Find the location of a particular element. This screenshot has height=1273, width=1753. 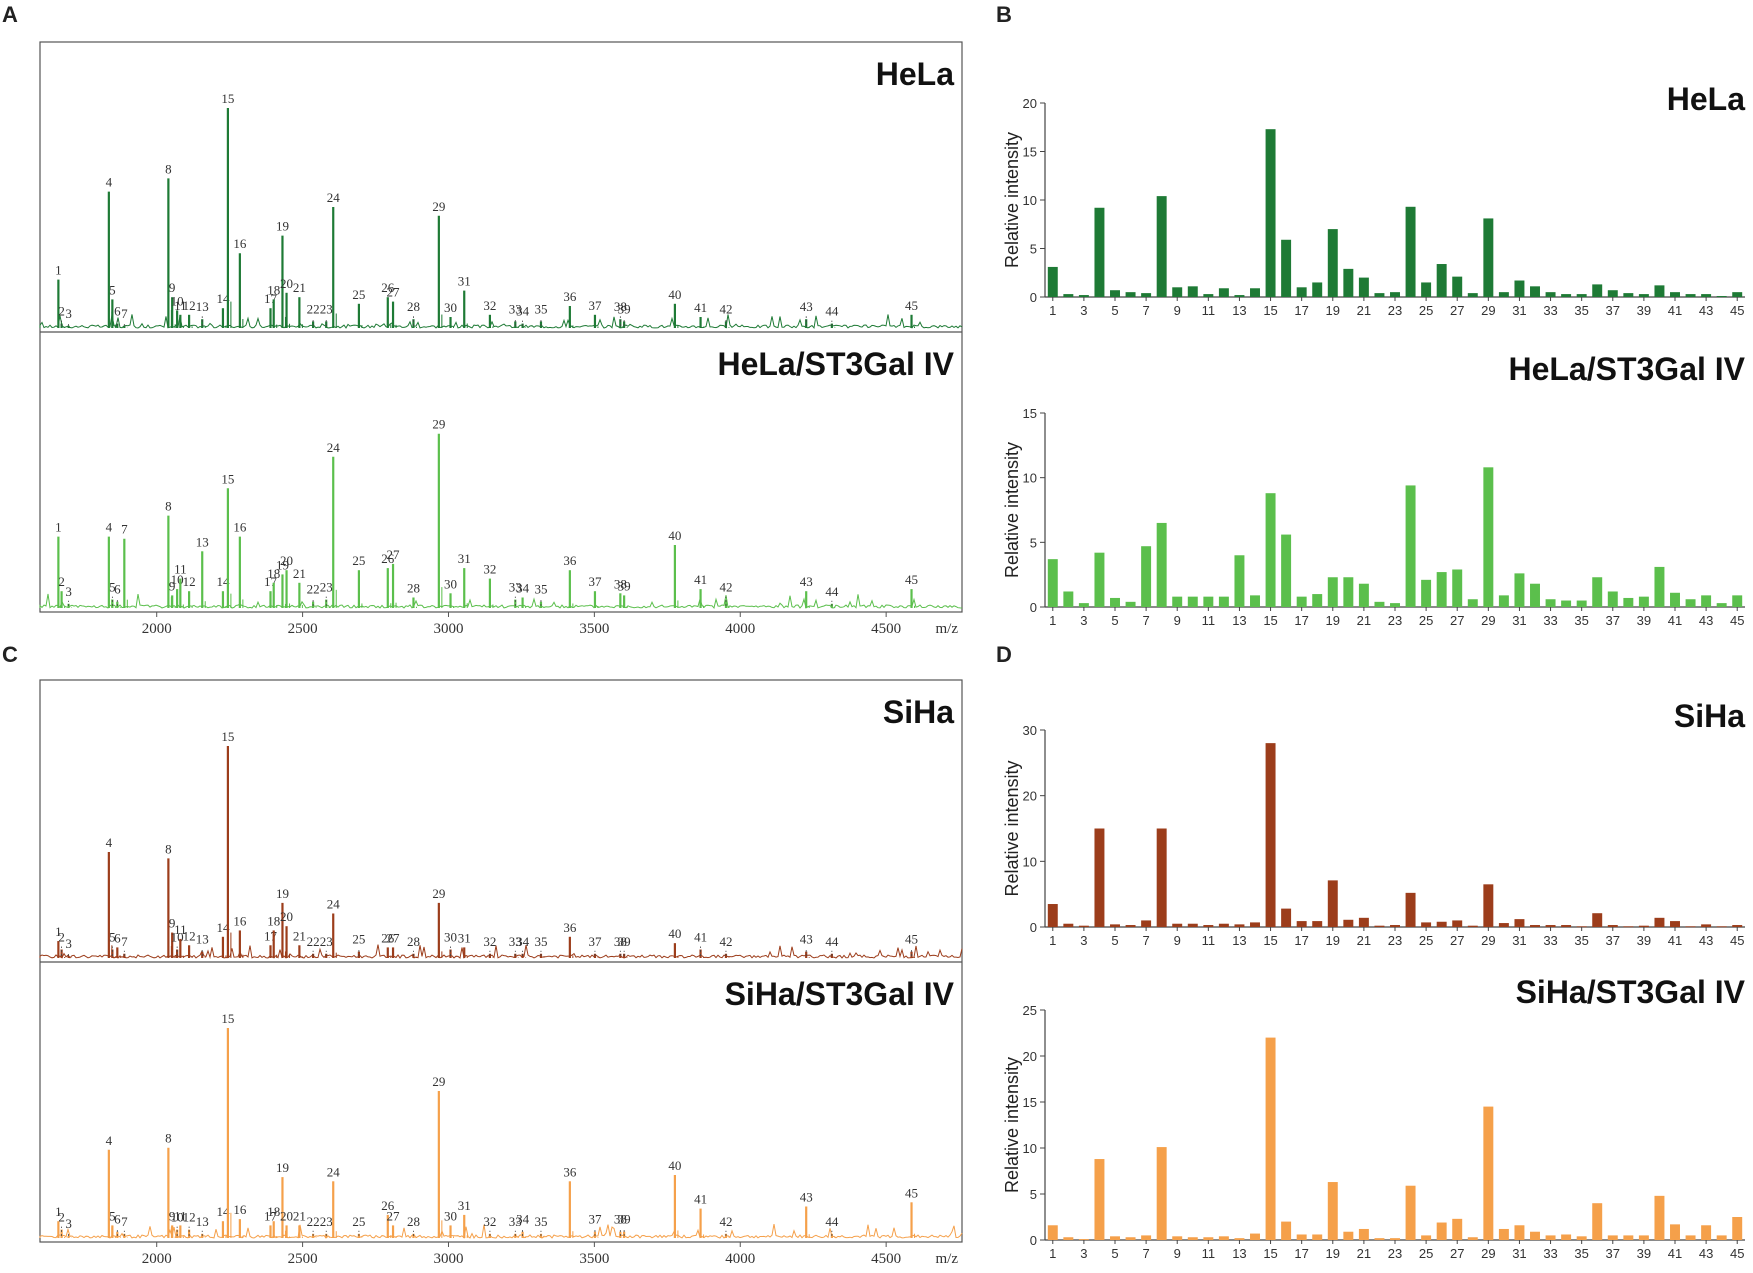

peak-label: 1 is located at coordinates (58, 1211).